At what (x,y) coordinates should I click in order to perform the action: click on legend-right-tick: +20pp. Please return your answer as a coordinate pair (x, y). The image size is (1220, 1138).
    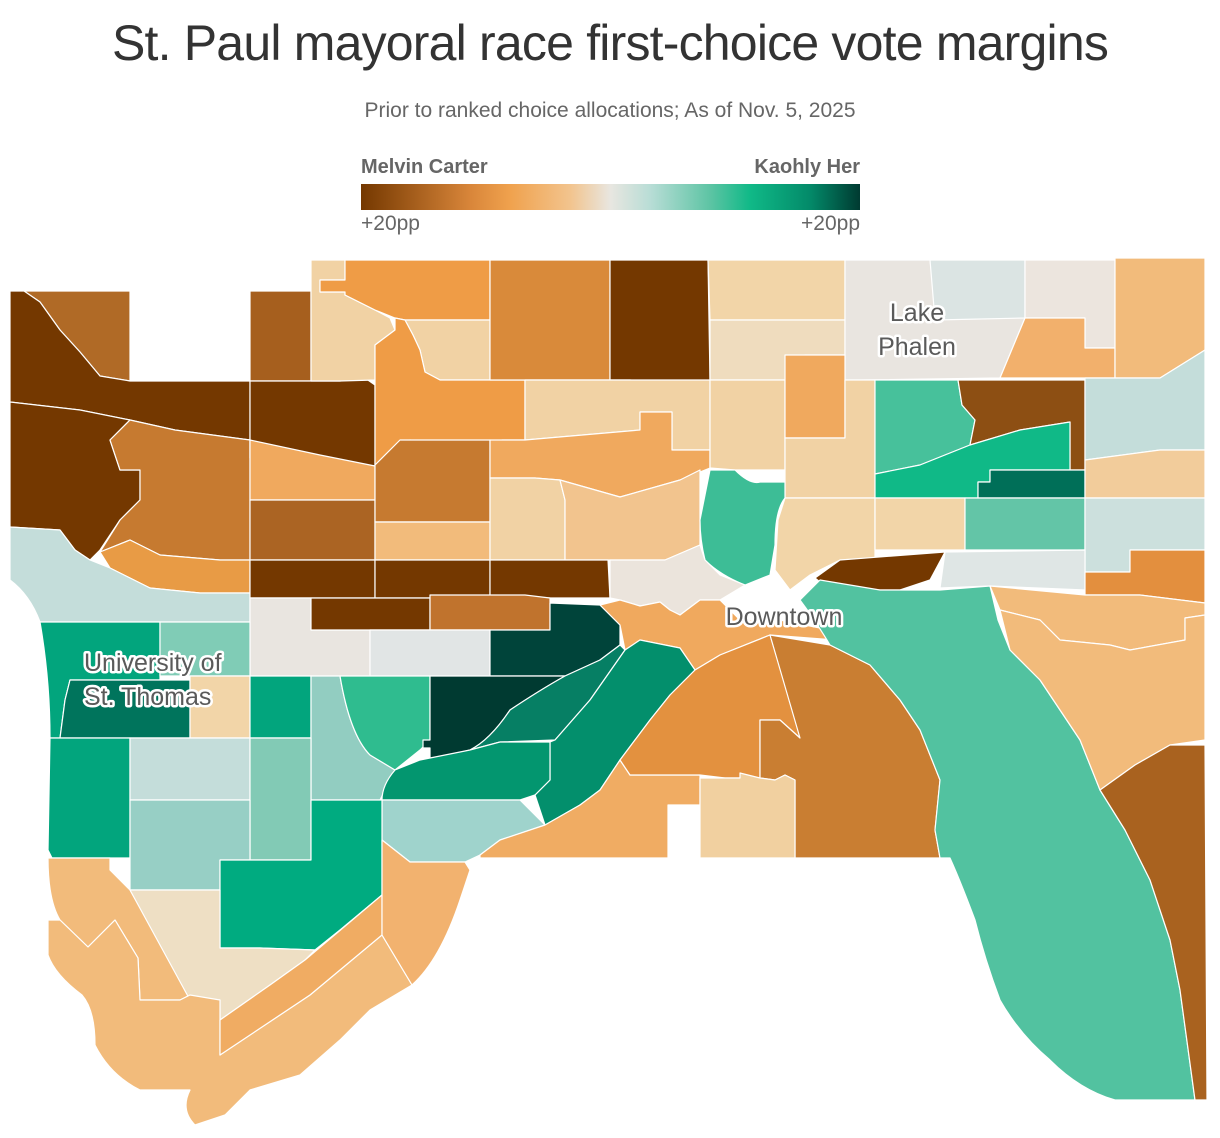
    Looking at the image, I should click on (830, 223).